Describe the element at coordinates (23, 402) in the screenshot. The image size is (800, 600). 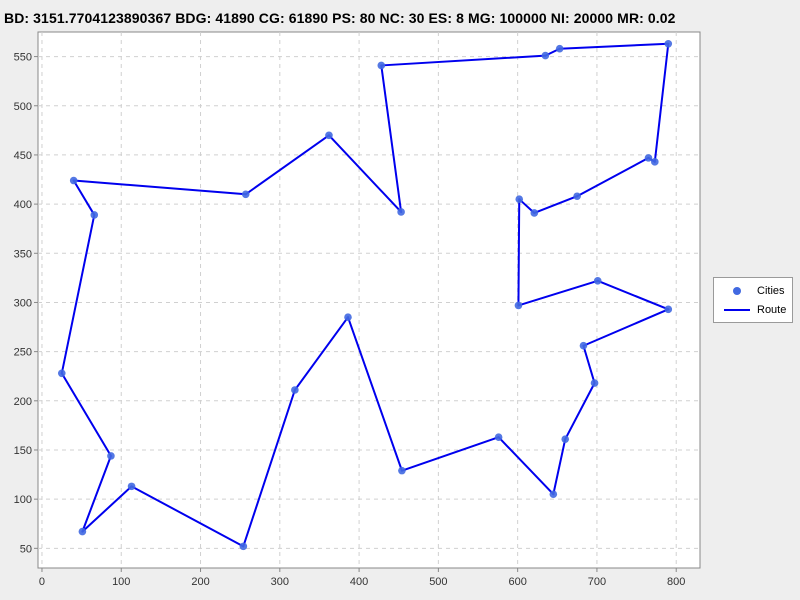
I see `y-tick-label: 200` at that location.